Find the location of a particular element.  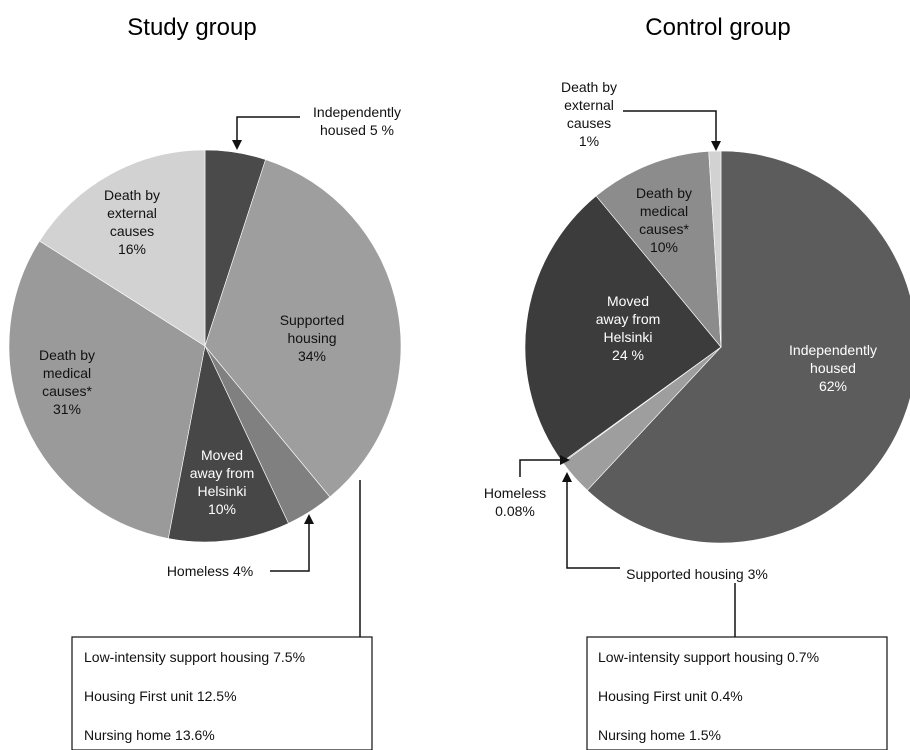

slice-label-line: Supported is located at coordinates (312, 320).